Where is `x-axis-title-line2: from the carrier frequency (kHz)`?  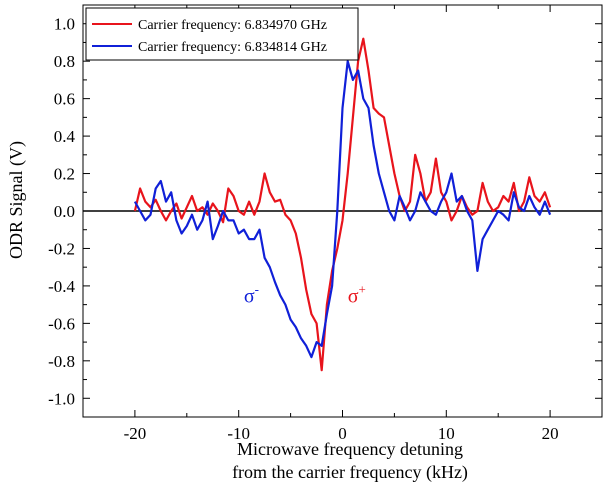
x-axis-title-line2: from the carrier frequency (kHz) is located at coordinates (350, 472).